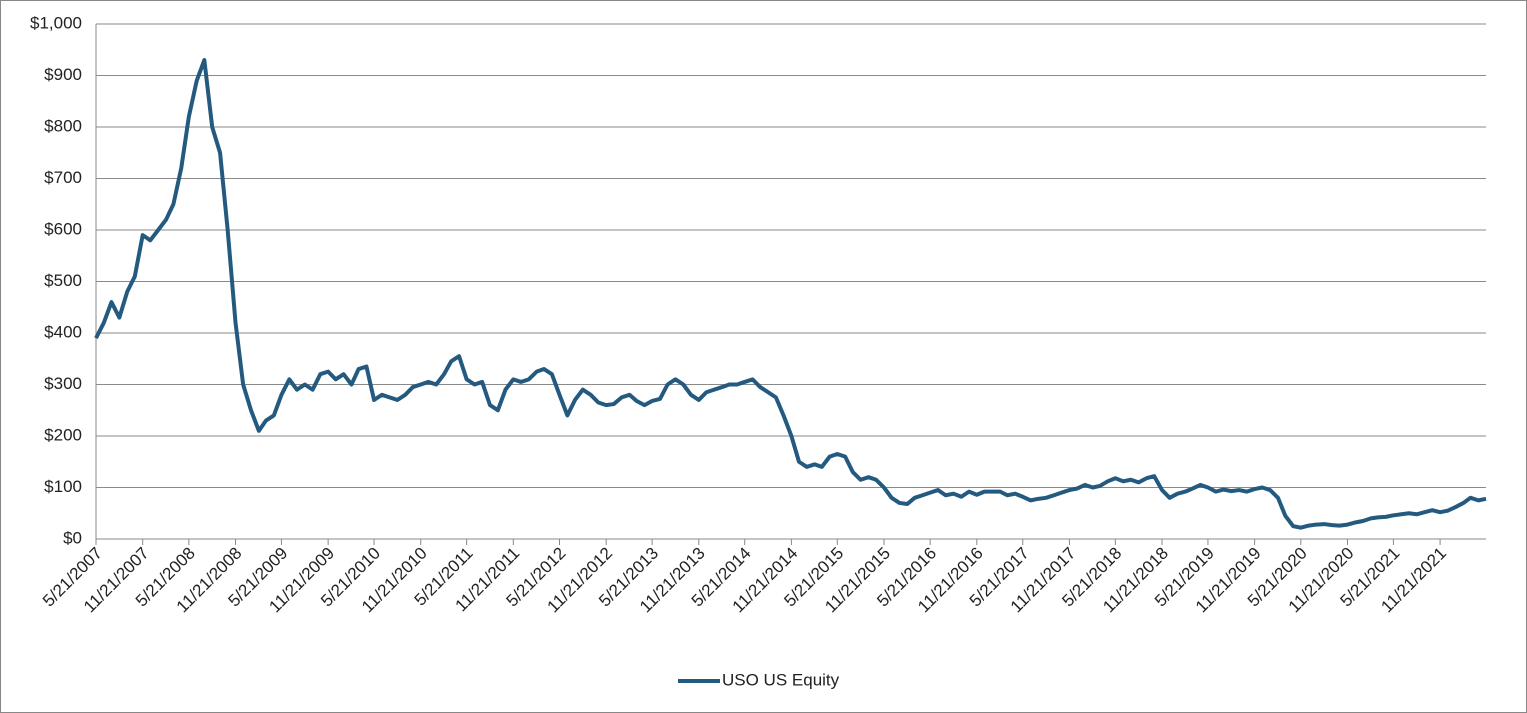 This screenshot has width=1527, height=713. I want to click on y-tick-label: $1,000, so click(56, 22).